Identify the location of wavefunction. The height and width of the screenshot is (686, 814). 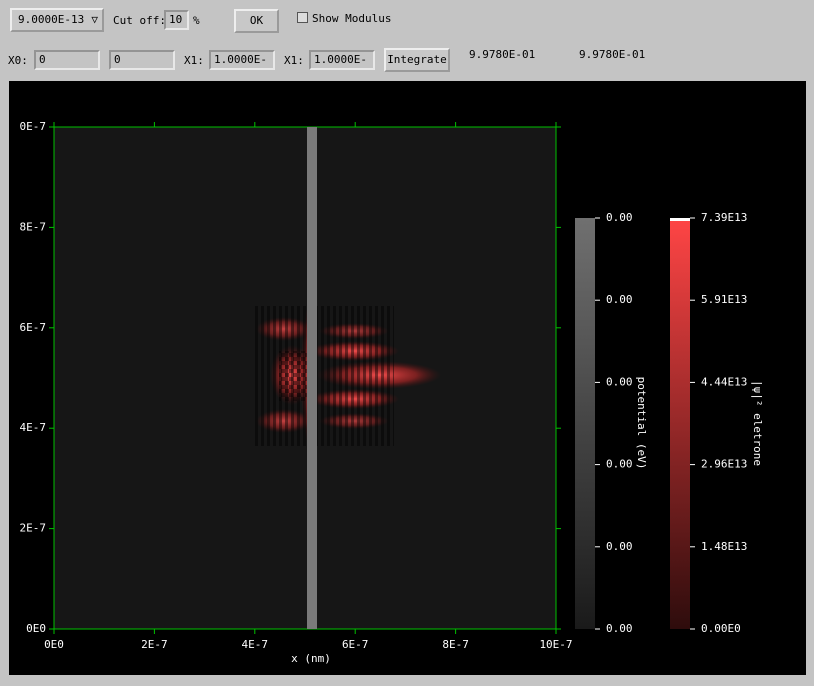
(347, 375).